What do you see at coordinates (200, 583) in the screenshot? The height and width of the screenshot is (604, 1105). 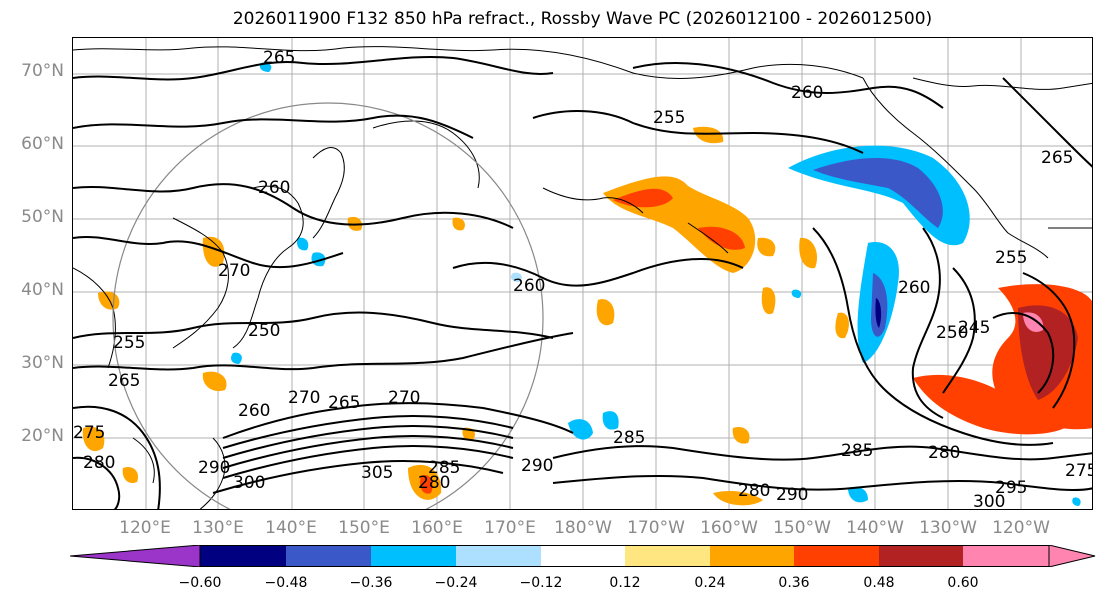 I see `colorbar-tick: −0.60` at bounding box center [200, 583].